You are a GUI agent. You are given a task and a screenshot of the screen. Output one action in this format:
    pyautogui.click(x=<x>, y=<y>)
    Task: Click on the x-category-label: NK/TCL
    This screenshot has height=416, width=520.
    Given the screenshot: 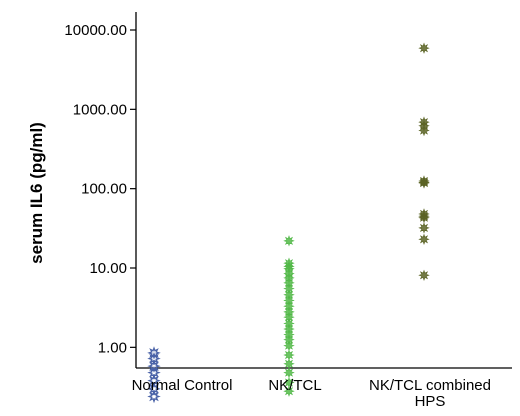 What is the action you would take?
    pyautogui.click(x=294, y=385)
    